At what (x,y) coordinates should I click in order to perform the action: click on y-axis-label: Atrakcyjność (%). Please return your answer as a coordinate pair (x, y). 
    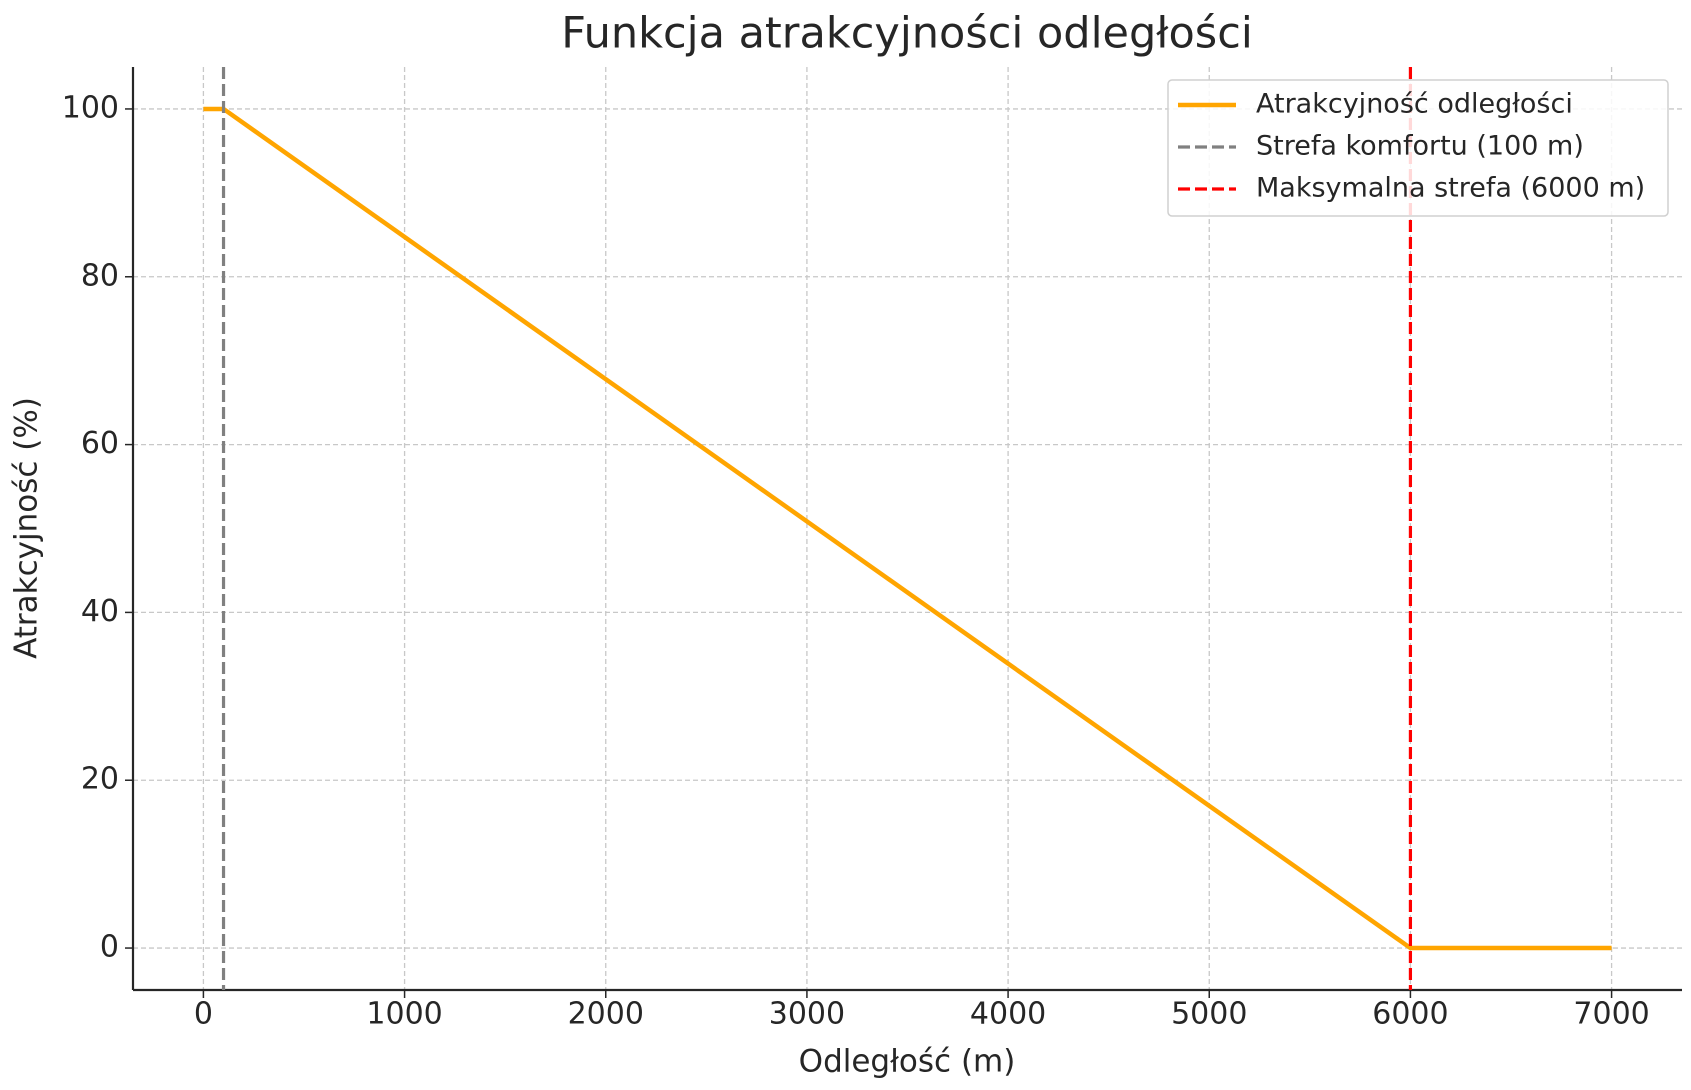
    Looking at the image, I should click on (27, 528).